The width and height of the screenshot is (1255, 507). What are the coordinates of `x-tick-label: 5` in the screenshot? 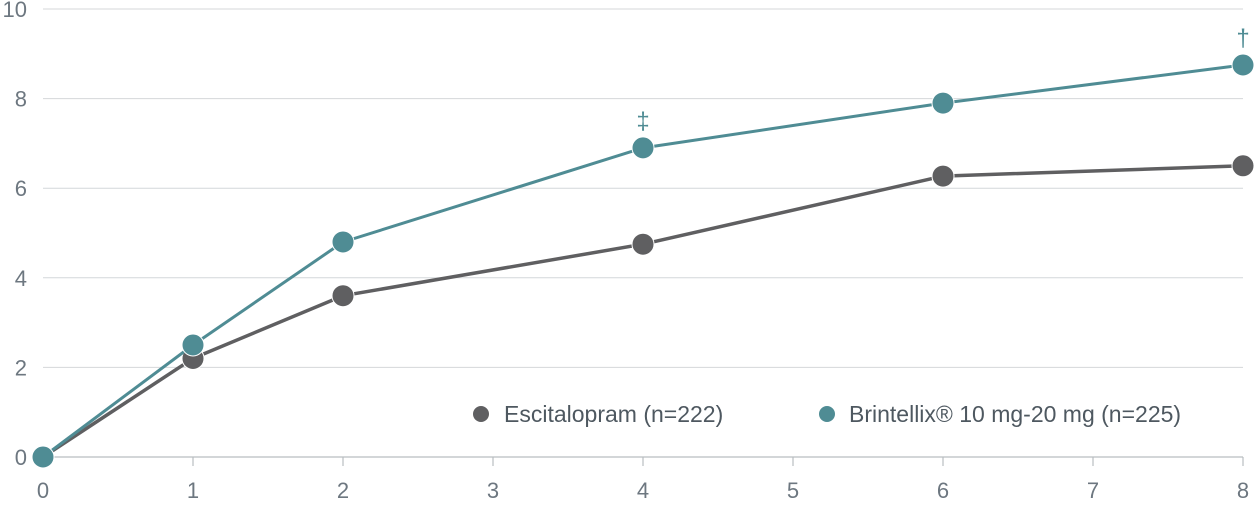 It's located at (793, 490).